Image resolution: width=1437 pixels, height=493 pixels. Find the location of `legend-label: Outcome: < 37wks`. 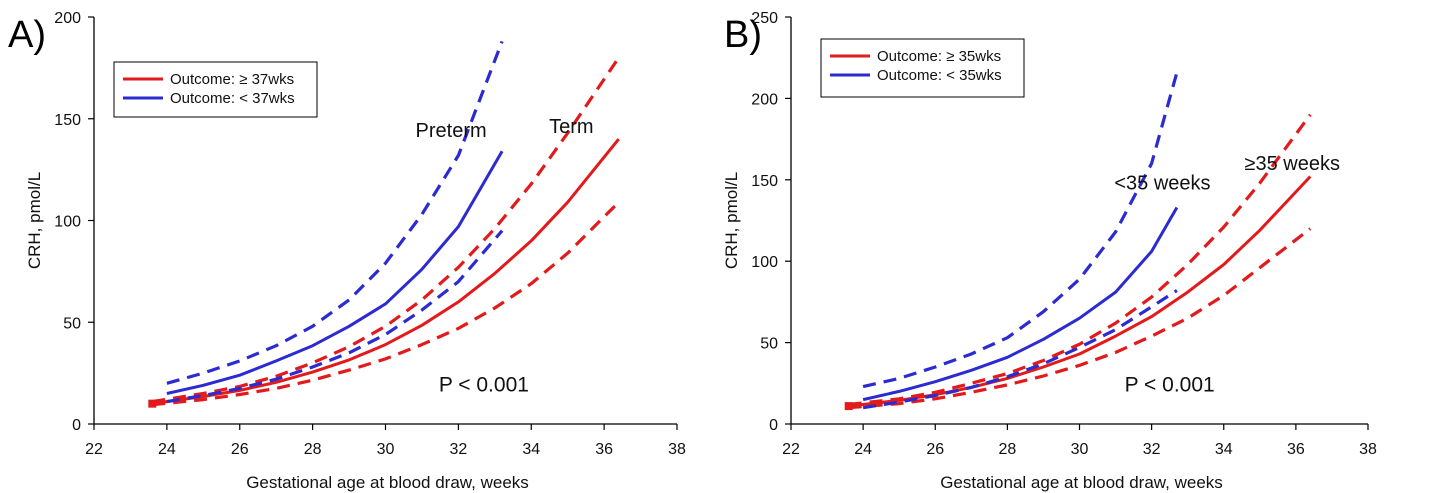

legend-label: Outcome: < 37wks is located at coordinates (232, 98).